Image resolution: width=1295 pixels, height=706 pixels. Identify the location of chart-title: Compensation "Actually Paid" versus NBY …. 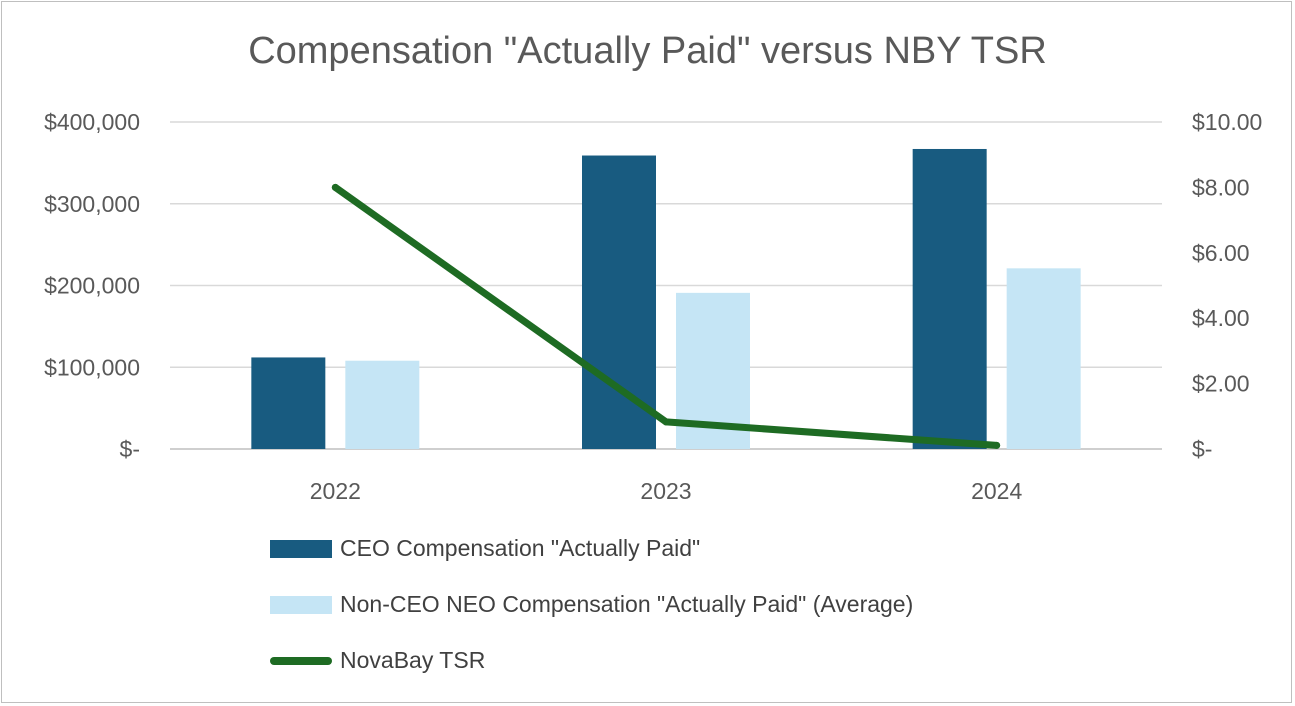
(647, 51).